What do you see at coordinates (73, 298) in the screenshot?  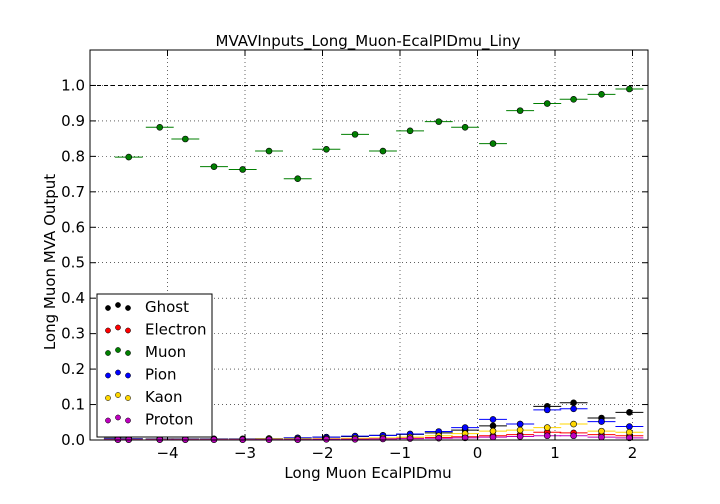 I see `y-tick-label: 0.4` at bounding box center [73, 298].